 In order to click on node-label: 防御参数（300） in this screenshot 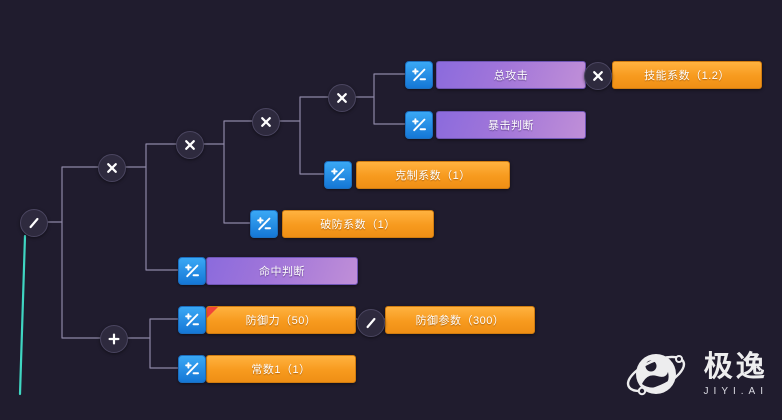, I will do `click(460, 321)`.